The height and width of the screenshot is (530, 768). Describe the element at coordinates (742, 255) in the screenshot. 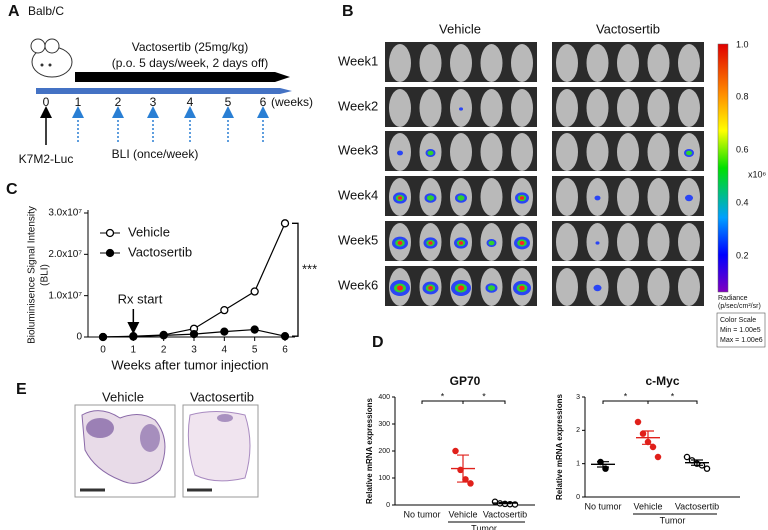

I see `colorbar-tick: 0.2` at that location.